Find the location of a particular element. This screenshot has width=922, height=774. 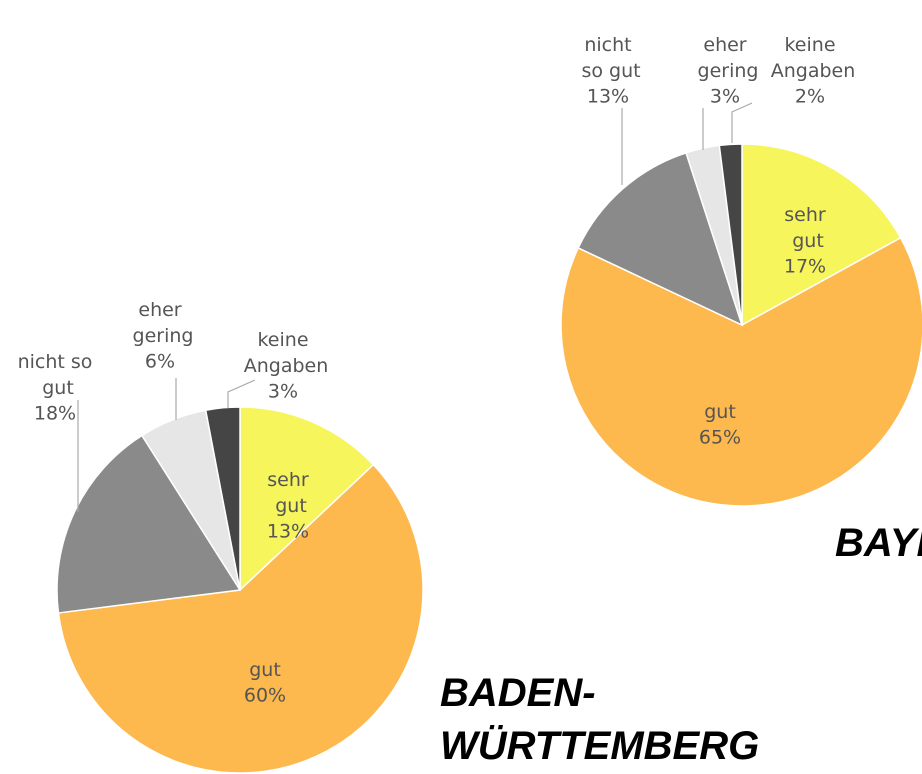

title-line: BADEN- is located at coordinates (518, 693).